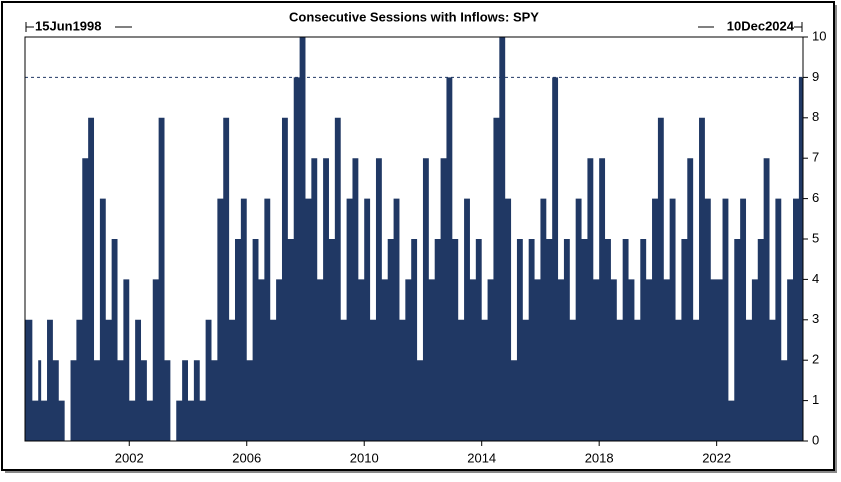 The image size is (841, 482). Describe the element at coordinates (815, 157) in the screenshot. I see `y-tick-label: 7` at that location.